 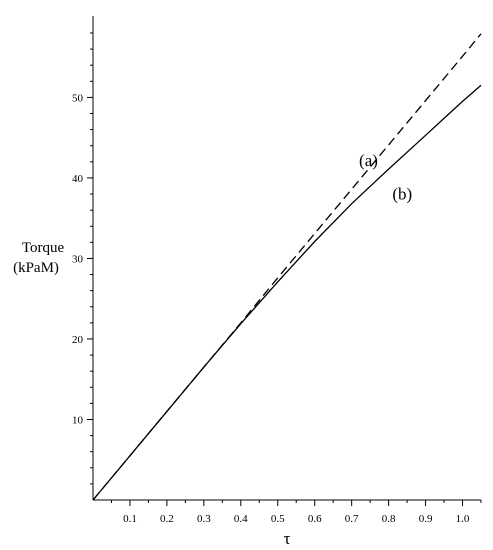 I want to click on y-tick-label: 40, so click(x=78, y=179).